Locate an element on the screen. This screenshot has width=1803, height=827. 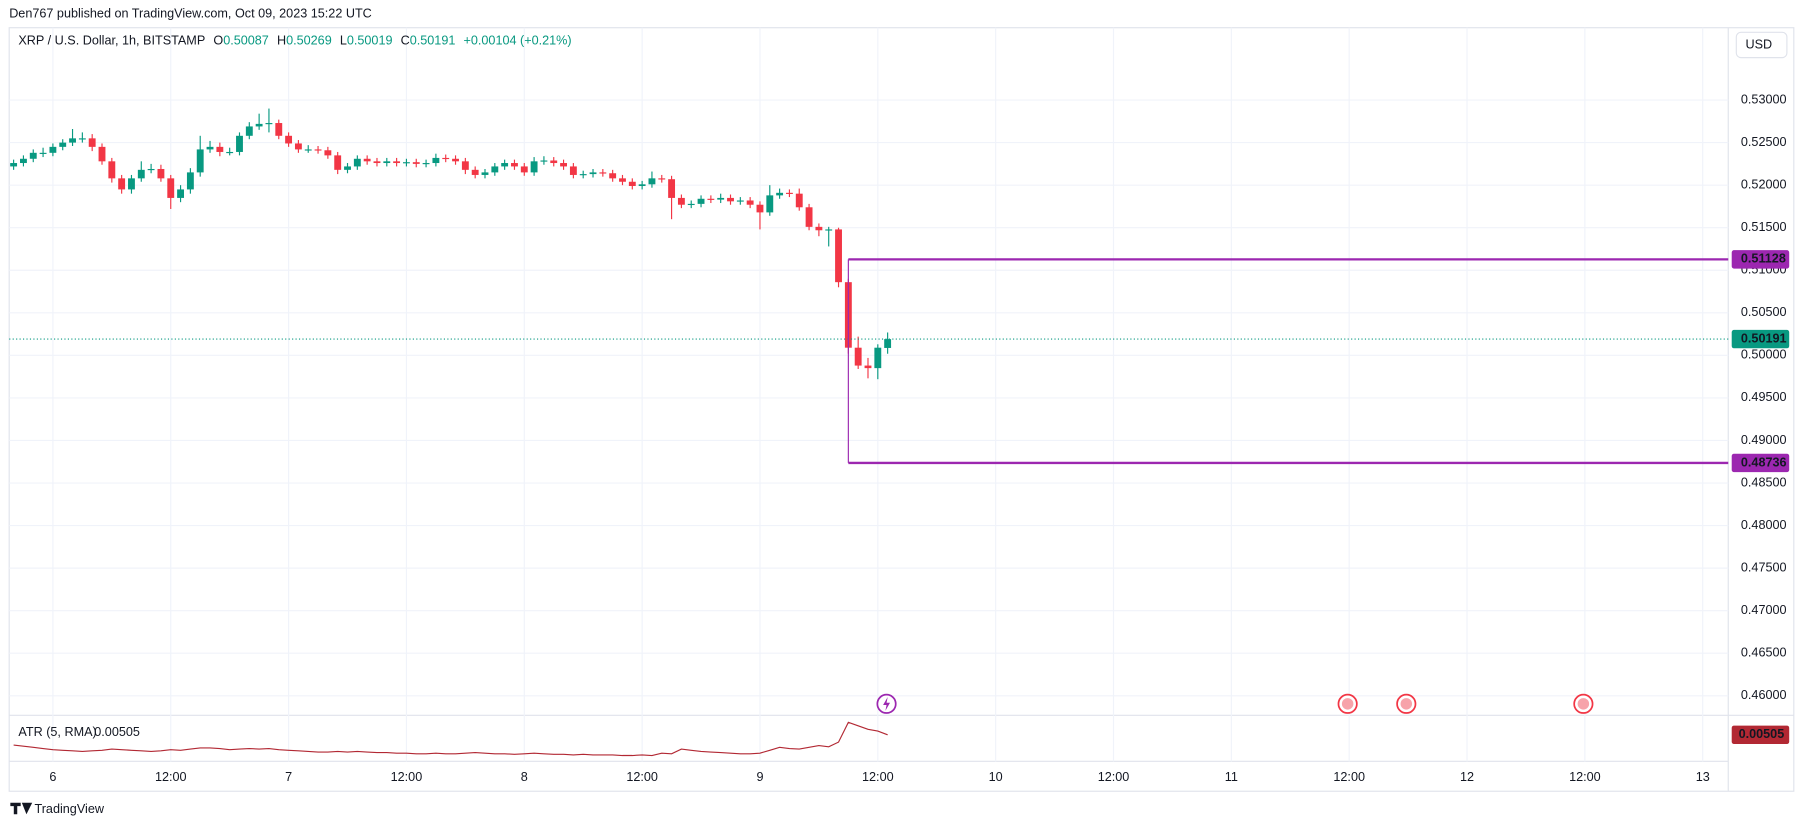
button-frame is located at coordinates (1761, 45).